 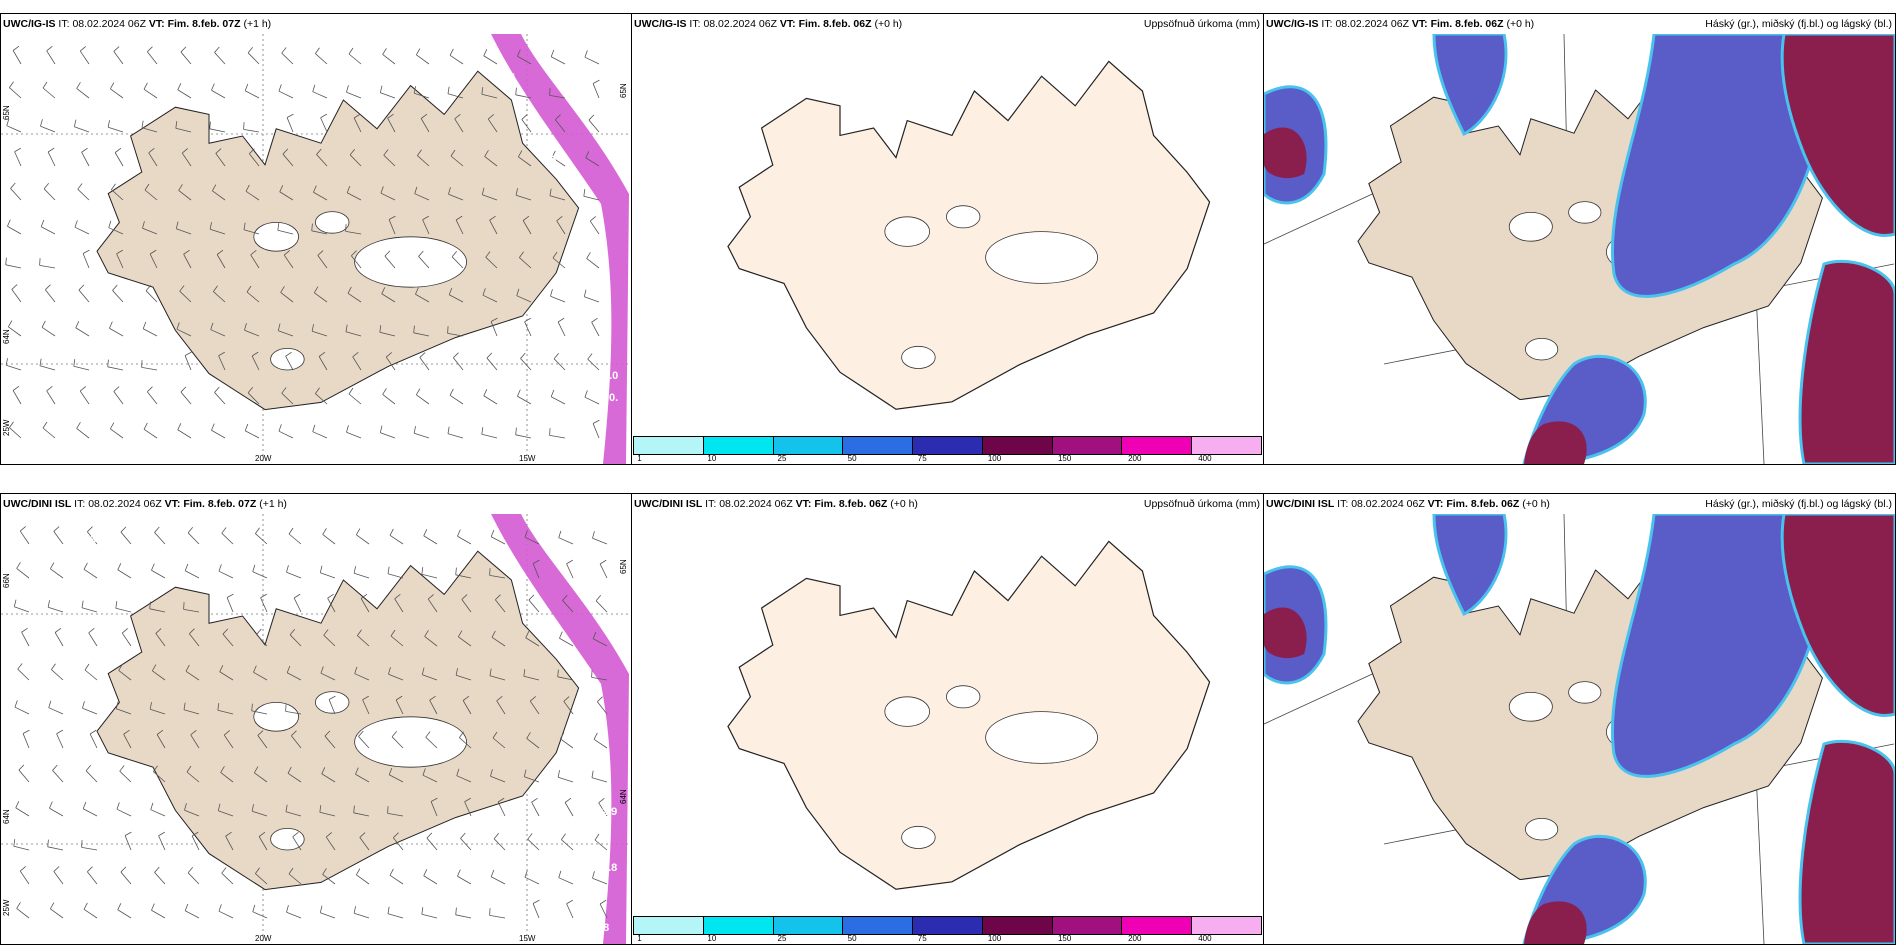 I want to click on colorbar-labels: 1 10 25 50 75 100 150 200 400, so click(x=947, y=939).